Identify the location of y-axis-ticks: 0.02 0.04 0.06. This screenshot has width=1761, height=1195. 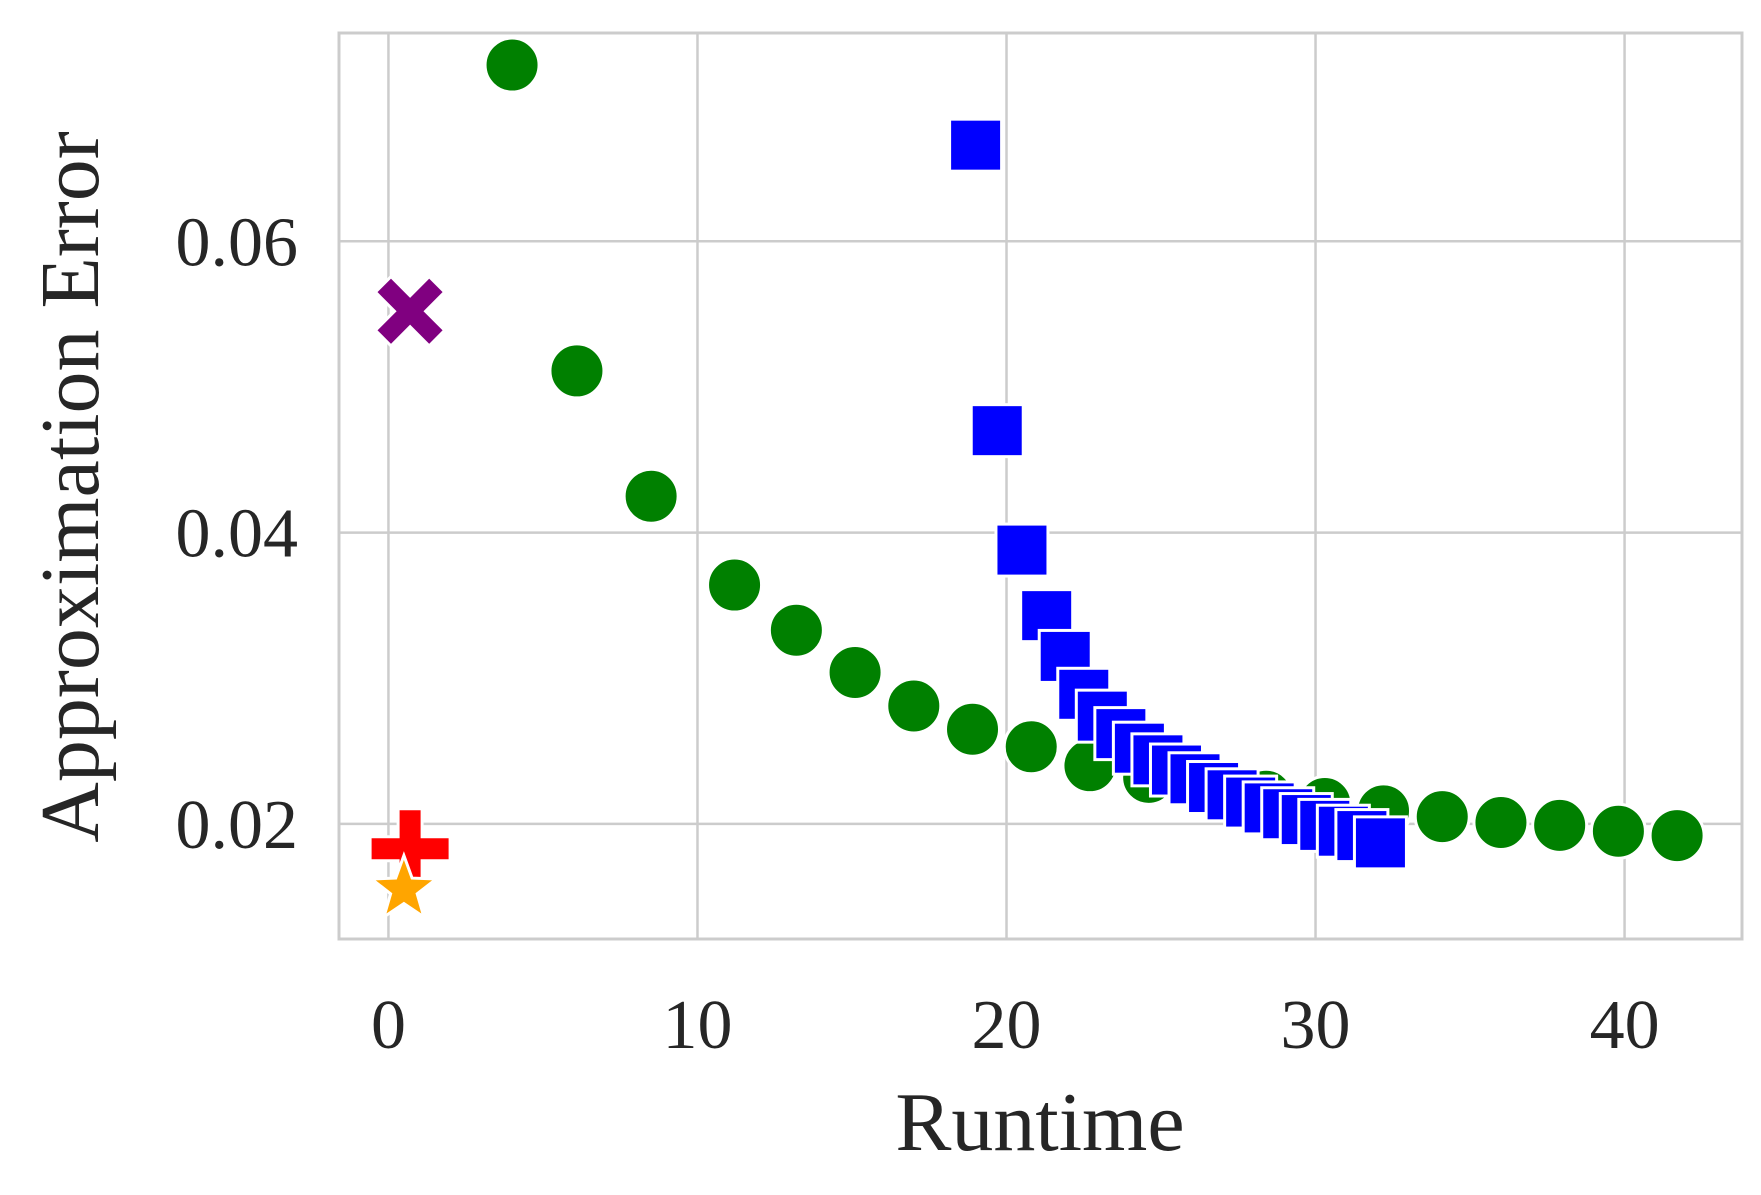
(237, 534).